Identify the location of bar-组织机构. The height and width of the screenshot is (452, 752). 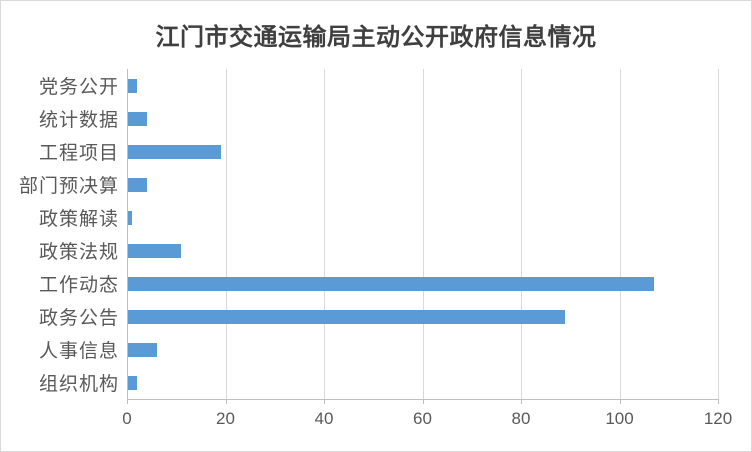
(132, 382).